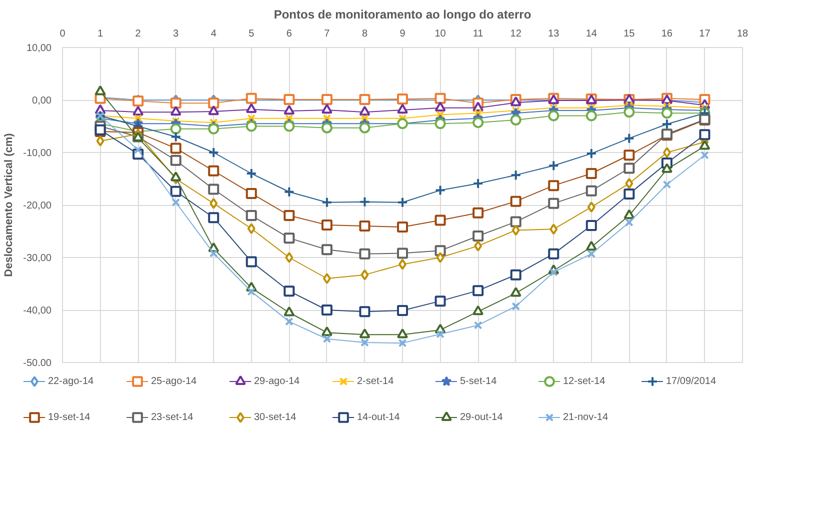 The height and width of the screenshot is (516, 833). Describe the element at coordinates (174, 381) in the screenshot. I see `legend-label: 25-ago-14` at that location.